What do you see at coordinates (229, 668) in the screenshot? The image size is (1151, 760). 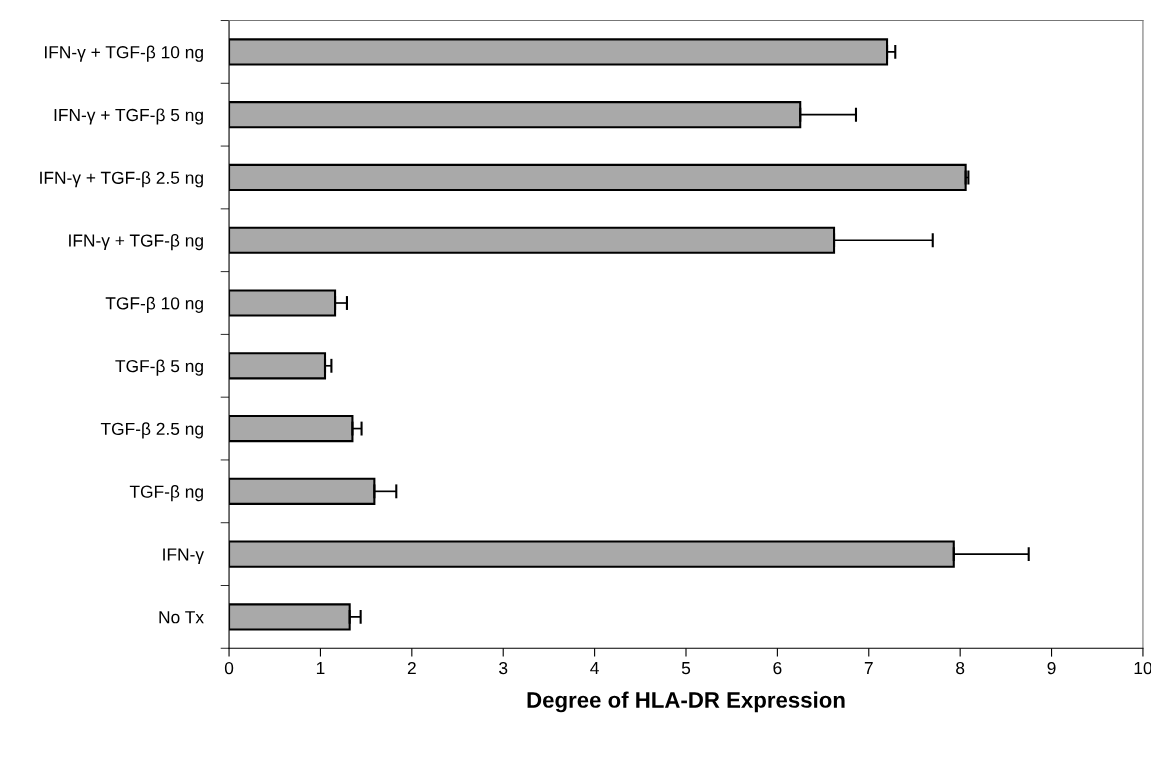 I see `x-tick-label: 0` at bounding box center [229, 668].